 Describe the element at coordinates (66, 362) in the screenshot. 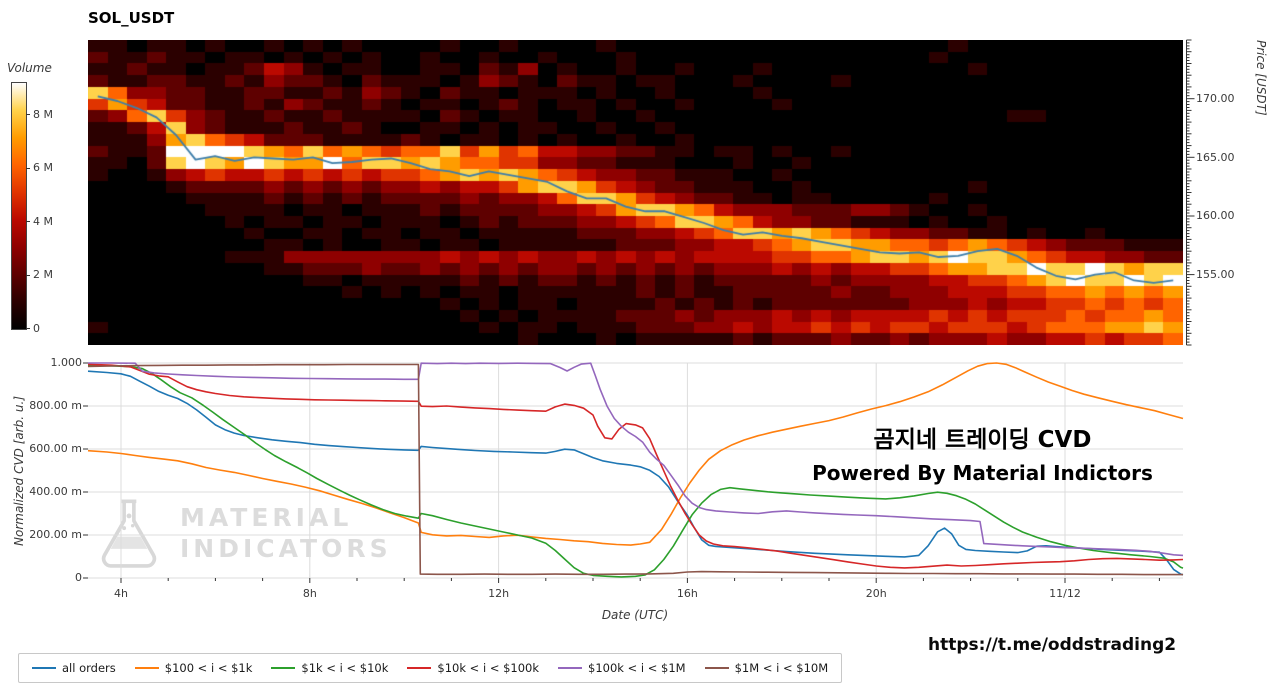

I see `cvd-y-tick-label: 1.000` at that location.